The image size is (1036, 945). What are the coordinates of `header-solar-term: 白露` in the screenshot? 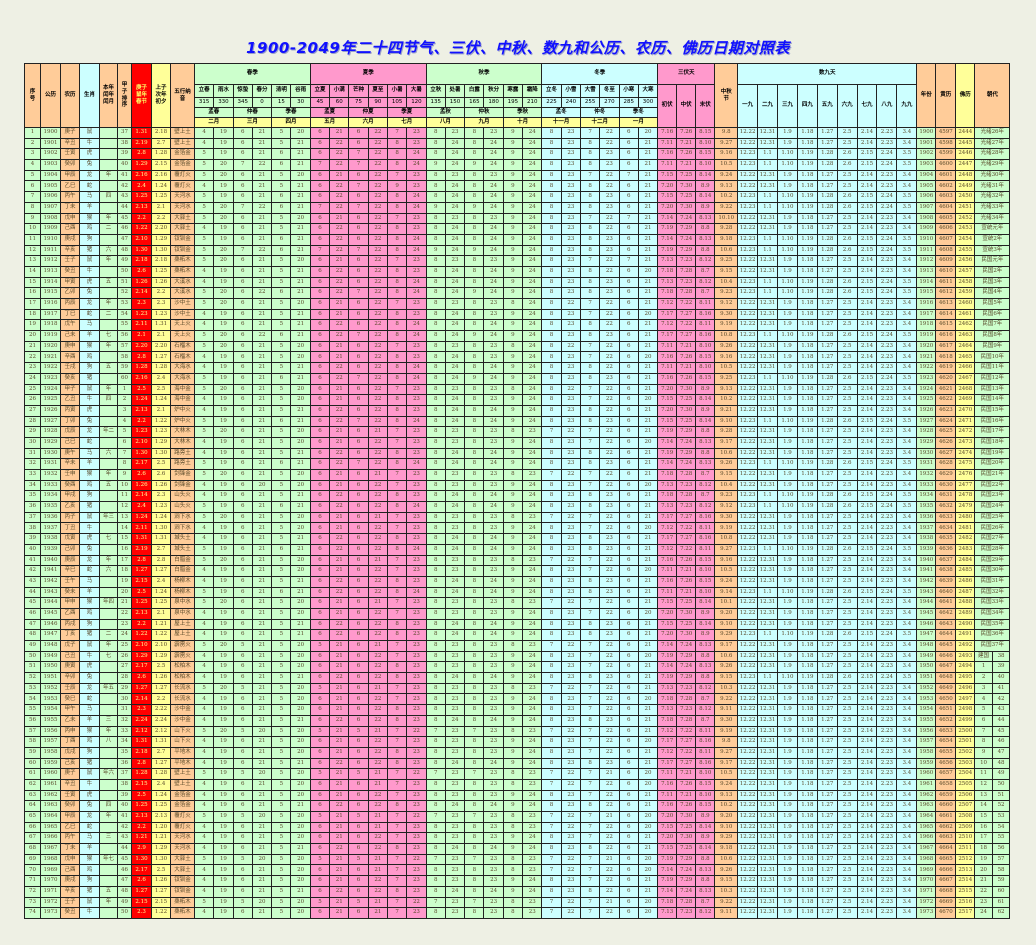 It's located at (474, 91).